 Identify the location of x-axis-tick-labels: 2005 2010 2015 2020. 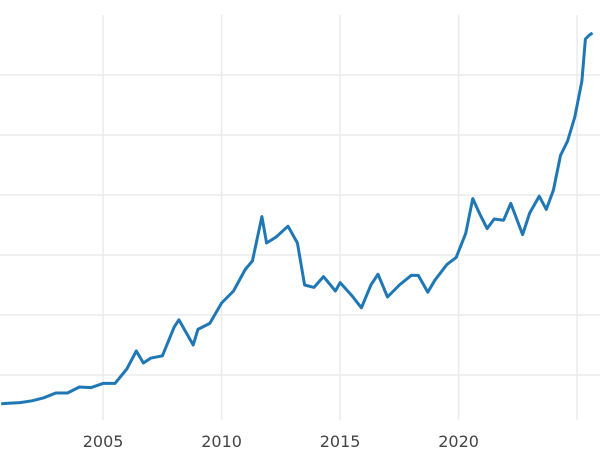
(281, 441).